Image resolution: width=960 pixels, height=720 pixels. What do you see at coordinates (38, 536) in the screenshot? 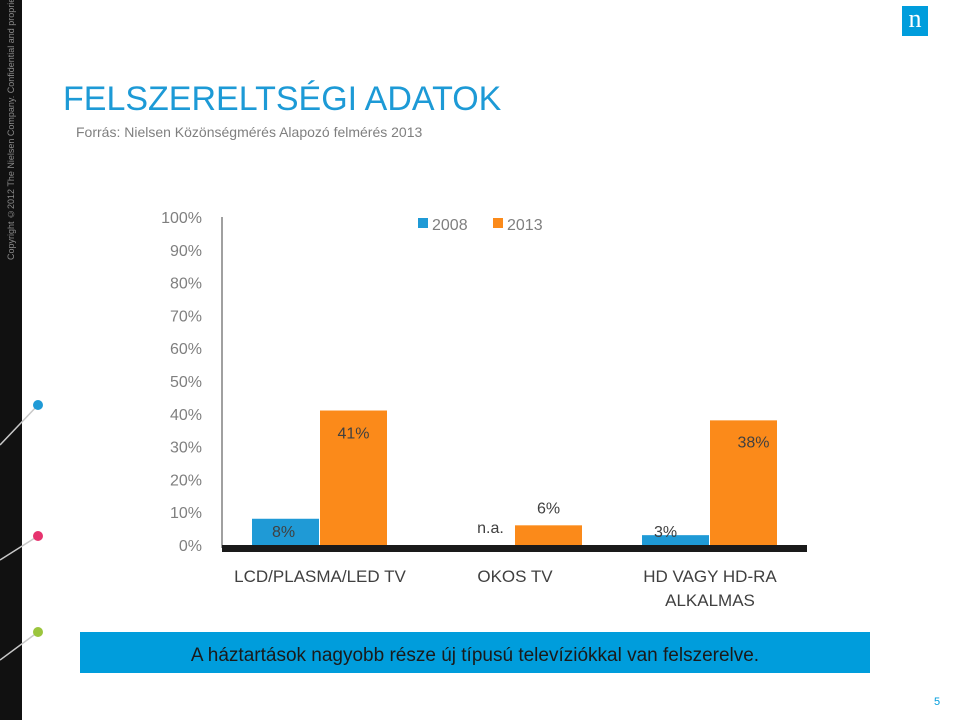
I see `decor-dot-pink` at bounding box center [38, 536].